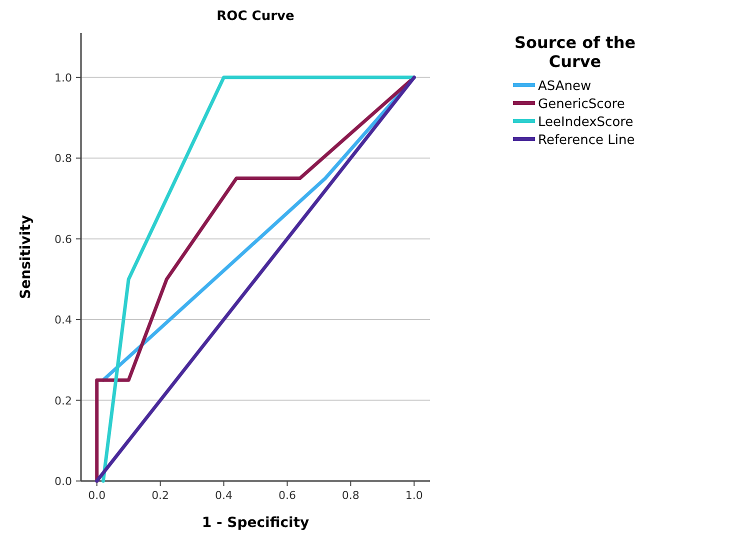 This screenshot has height=549, width=750. What do you see at coordinates (63, 159) in the screenshot?
I see `y-tick-label: 0.8` at bounding box center [63, 159].